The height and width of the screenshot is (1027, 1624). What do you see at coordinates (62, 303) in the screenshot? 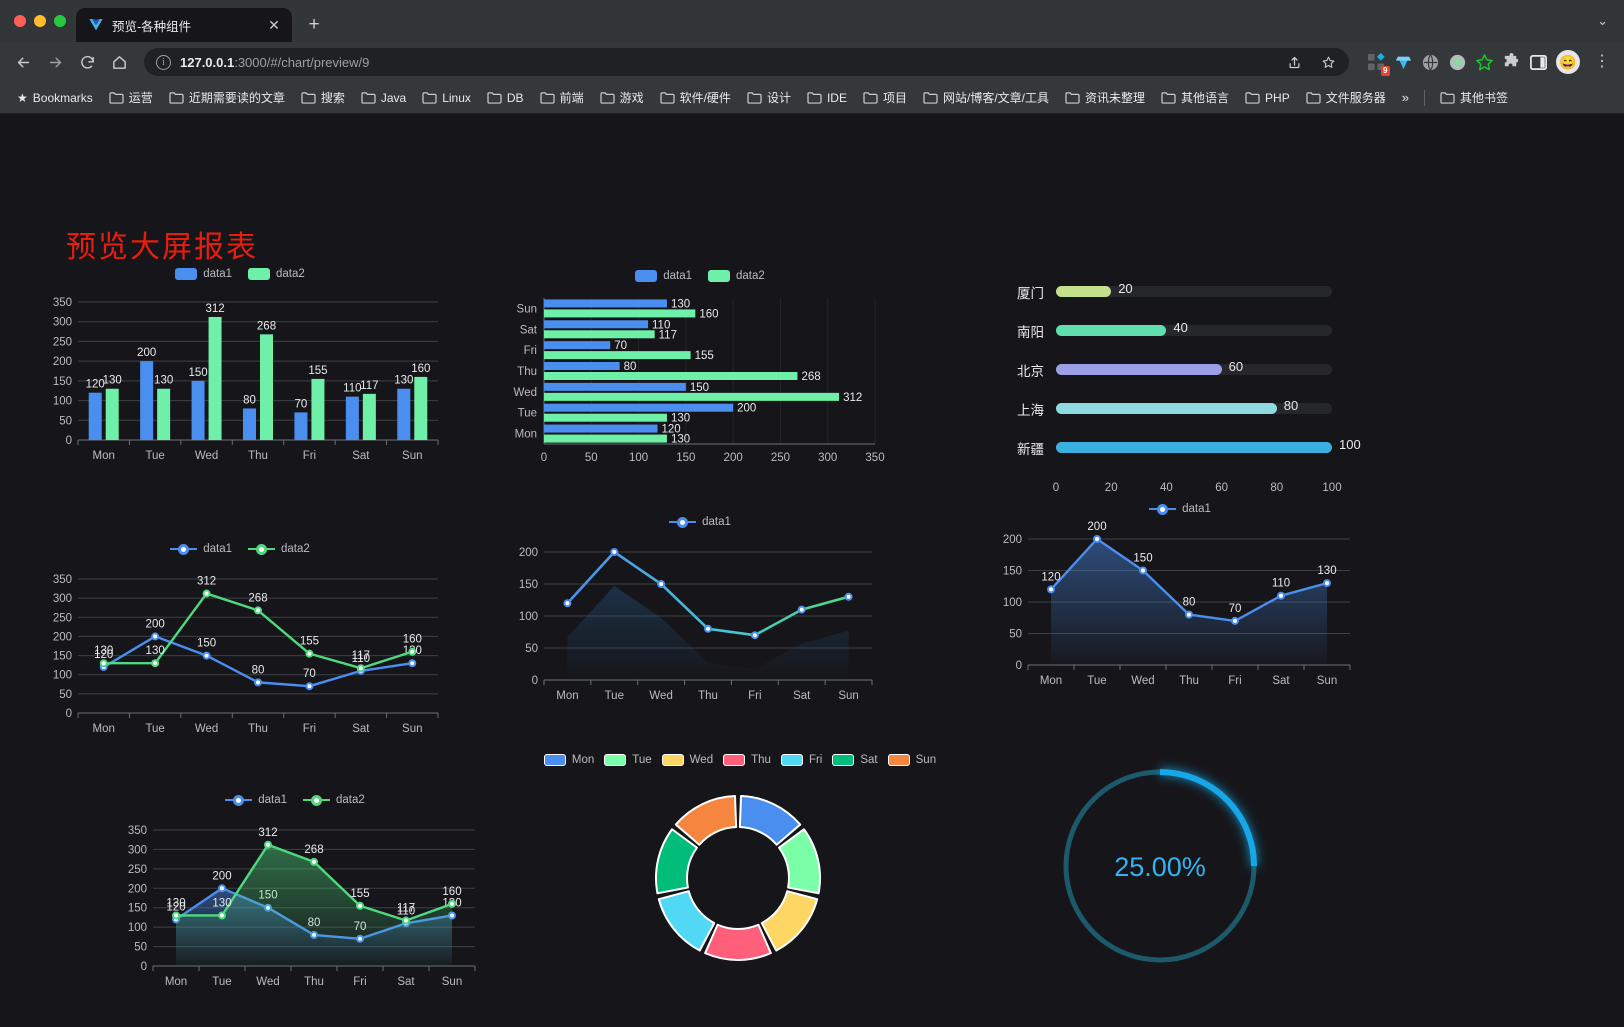
I see `svg-text: 350` at bounding box center [62, 303].